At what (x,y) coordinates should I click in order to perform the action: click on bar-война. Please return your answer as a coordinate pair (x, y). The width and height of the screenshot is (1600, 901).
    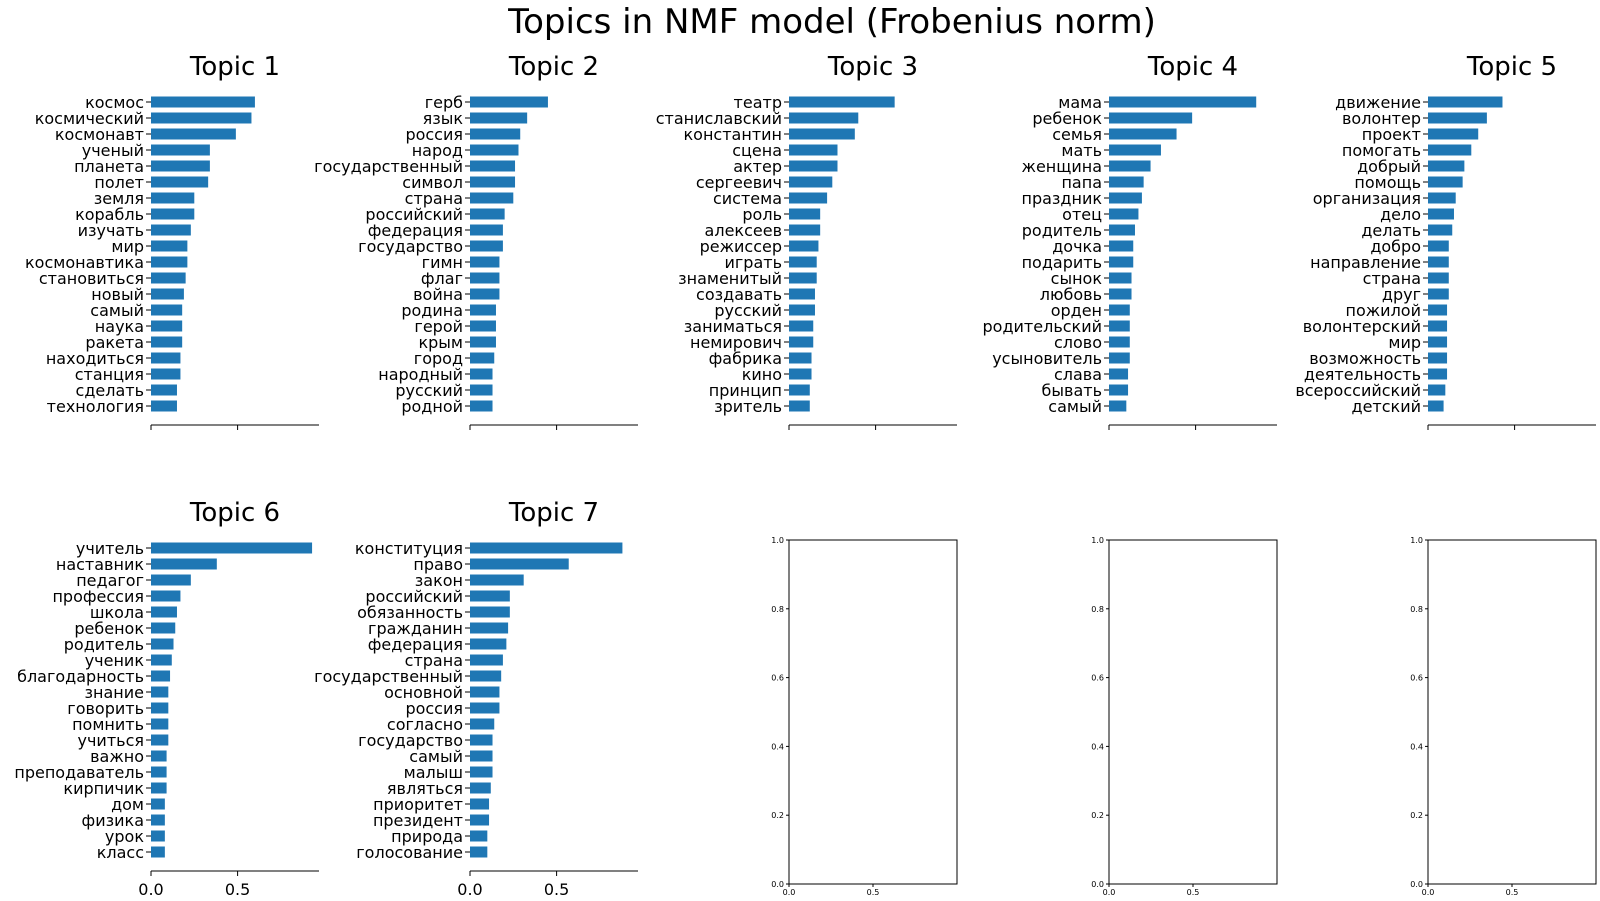
    Looking at the image, I should click on (485, 294).